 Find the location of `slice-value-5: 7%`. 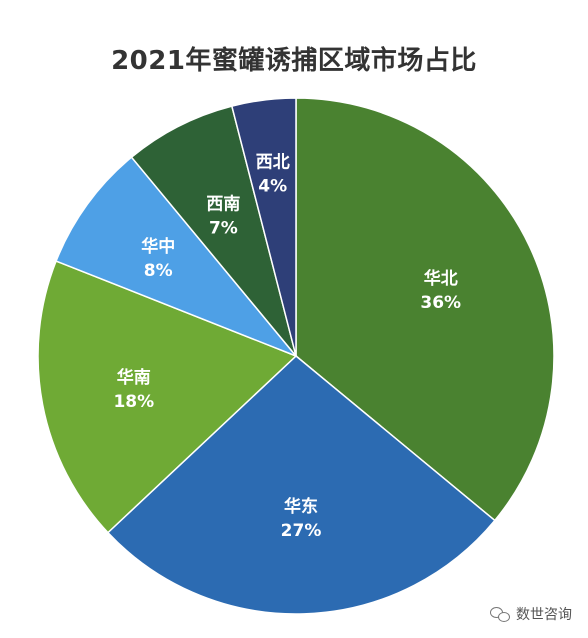

slice-value-5: 7% is located at coordinates (223, 228).